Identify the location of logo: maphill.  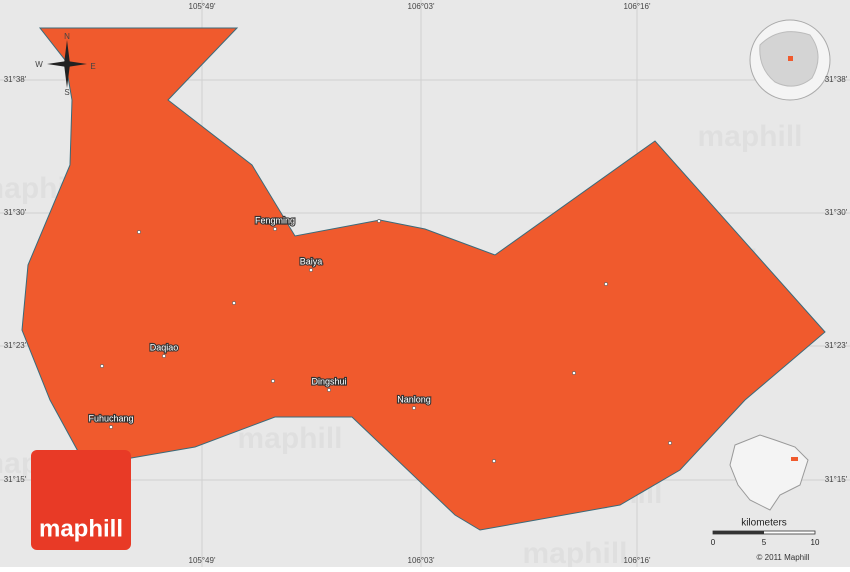
(81, 500).